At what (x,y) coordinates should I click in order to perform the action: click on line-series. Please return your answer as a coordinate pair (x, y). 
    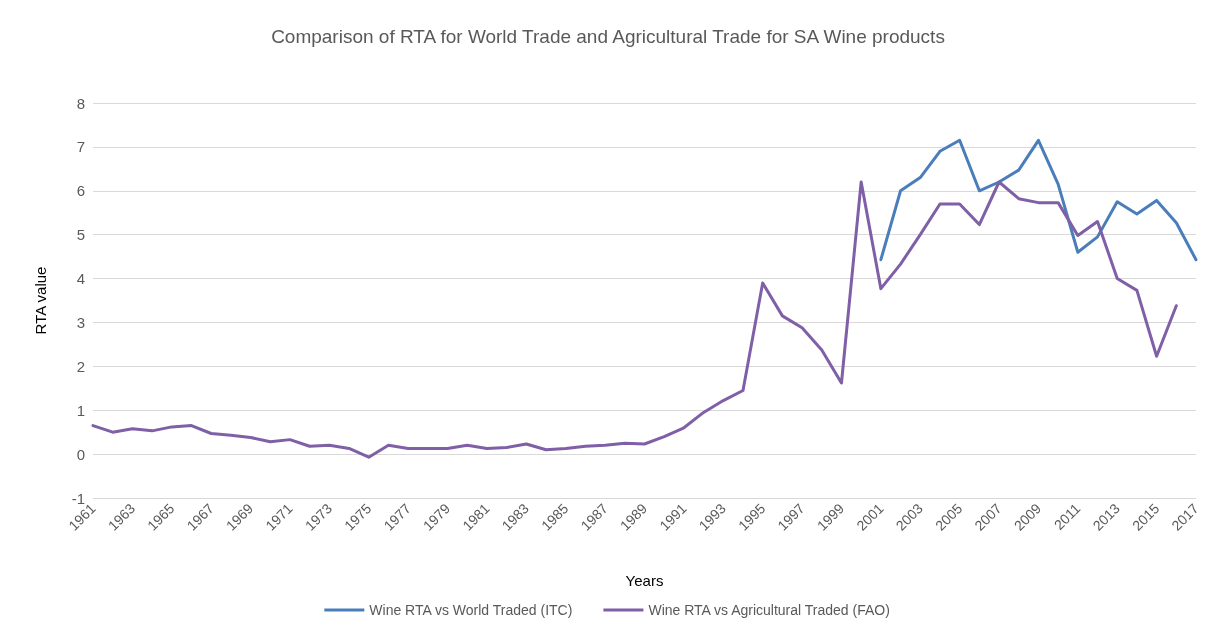
    Looking at the image, I should click on (1038, 200).